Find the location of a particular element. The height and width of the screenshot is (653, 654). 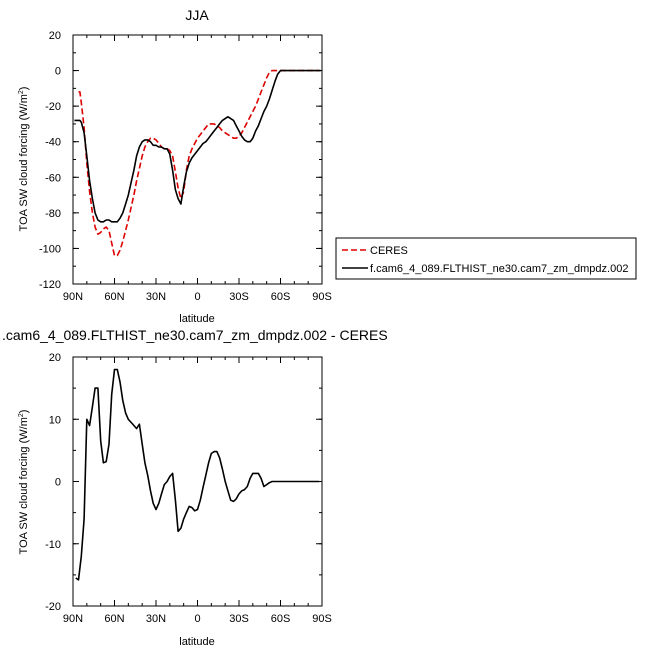

top-x-axis-title: latitude is located at coordinates (196, 319).